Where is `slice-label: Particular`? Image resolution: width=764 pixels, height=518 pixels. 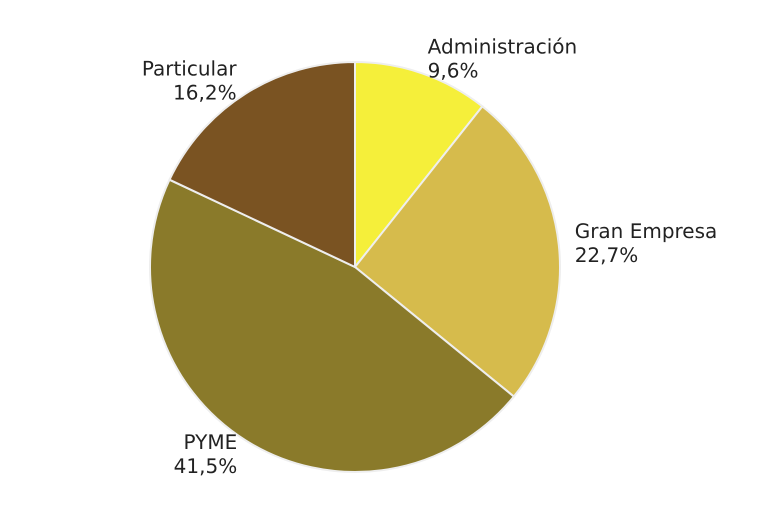 slice-label: Particular is located at coordinates (190, 68).